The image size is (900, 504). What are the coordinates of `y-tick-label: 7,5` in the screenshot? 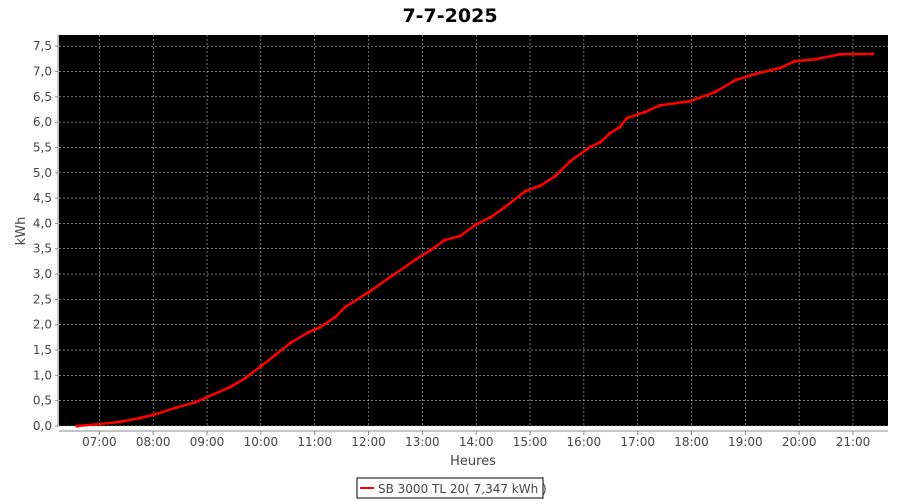 It's located at (42, 46).